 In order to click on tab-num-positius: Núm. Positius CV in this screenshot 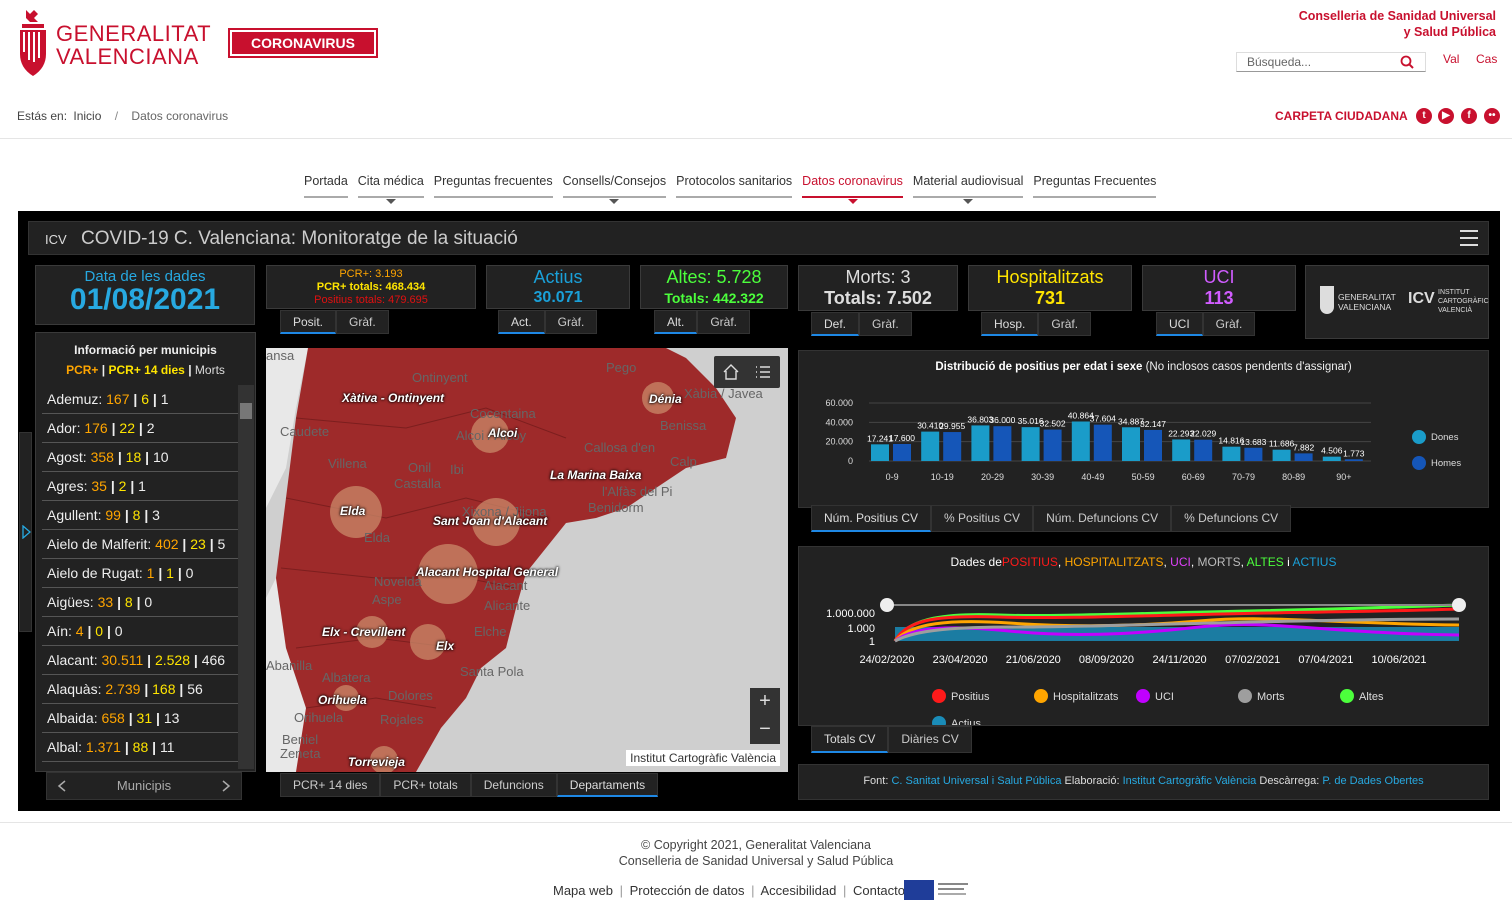, I will do `click(871, 518)`.